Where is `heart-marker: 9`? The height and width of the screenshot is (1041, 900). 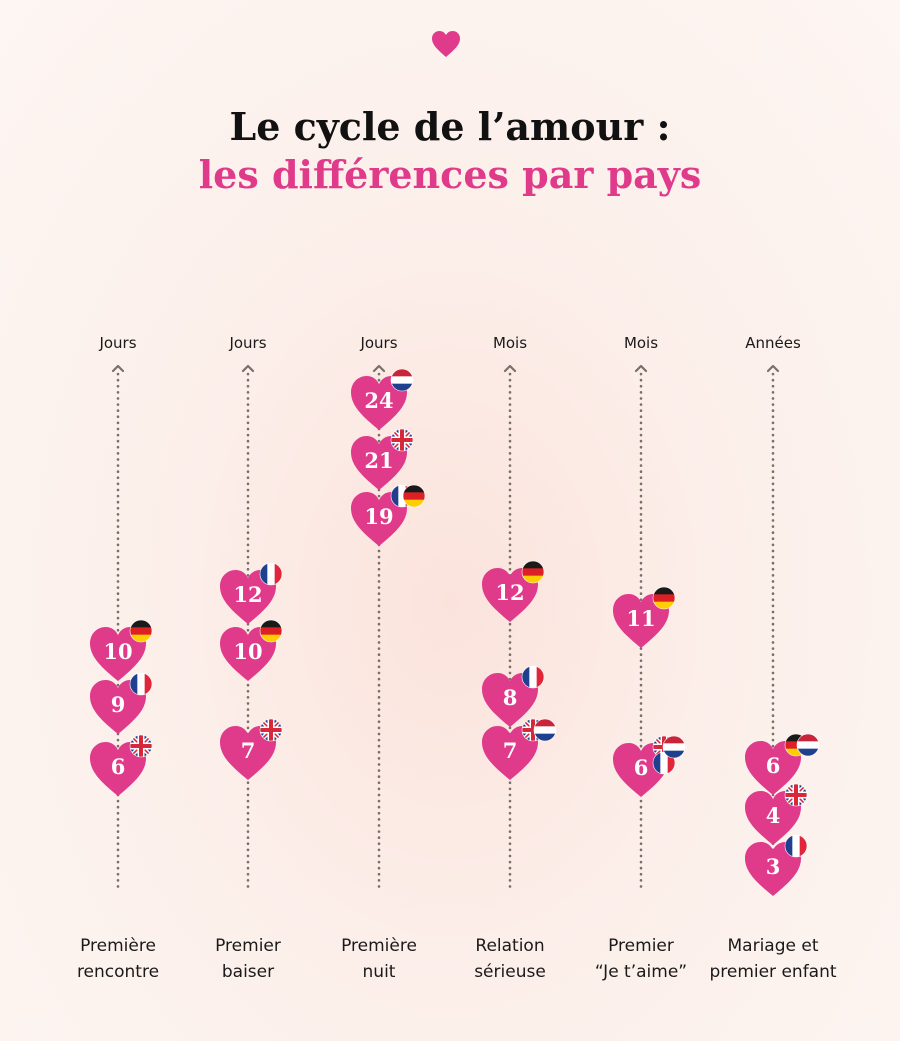 heart-marker: 9 is located at coordinates (121, 703).